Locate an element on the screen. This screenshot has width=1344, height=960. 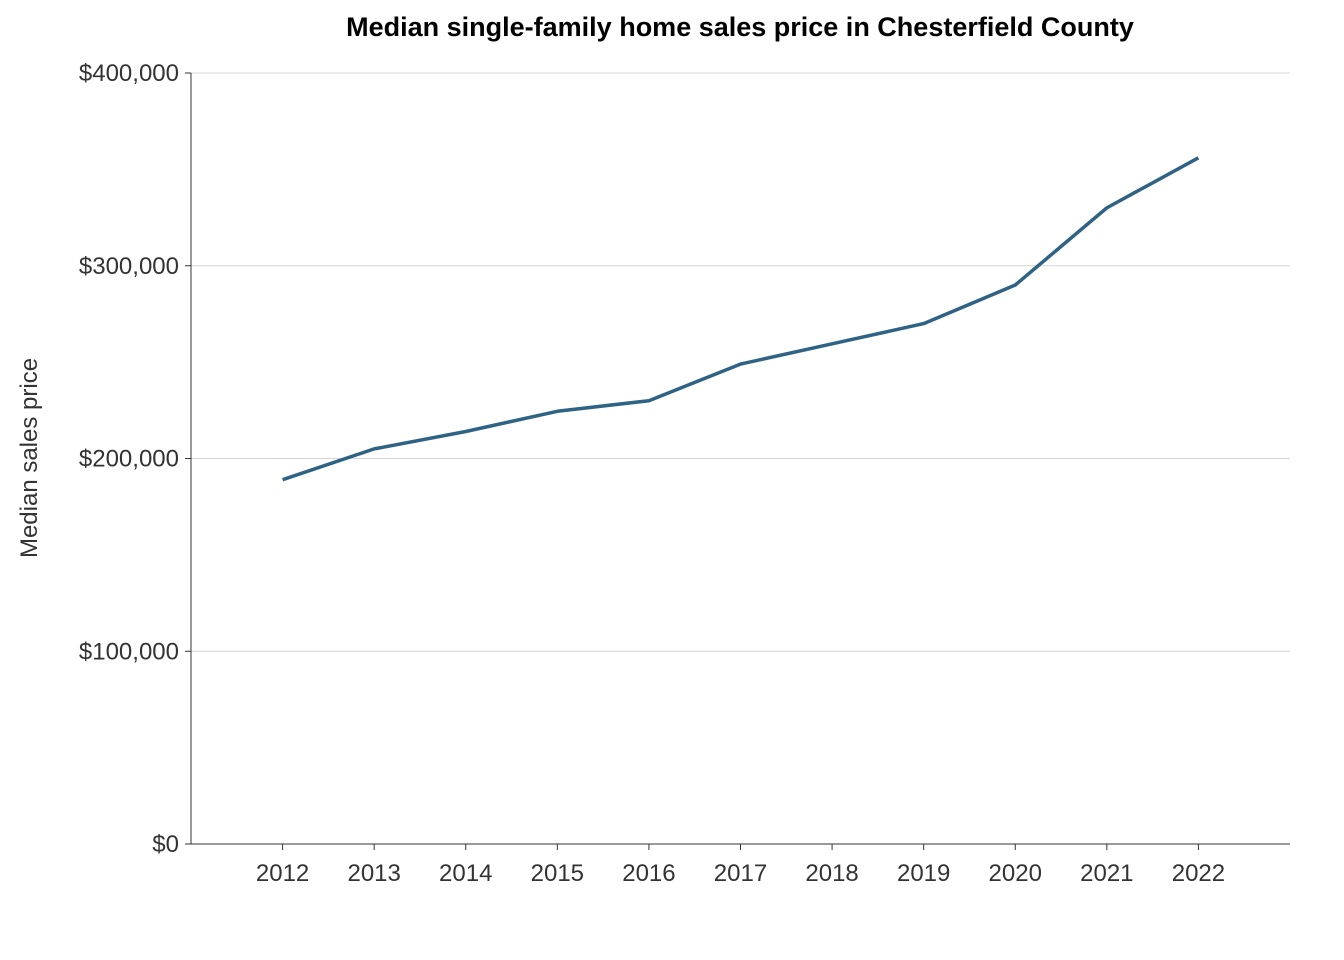
y-tick-label: $300,000 is located at coordinates (129, 266).